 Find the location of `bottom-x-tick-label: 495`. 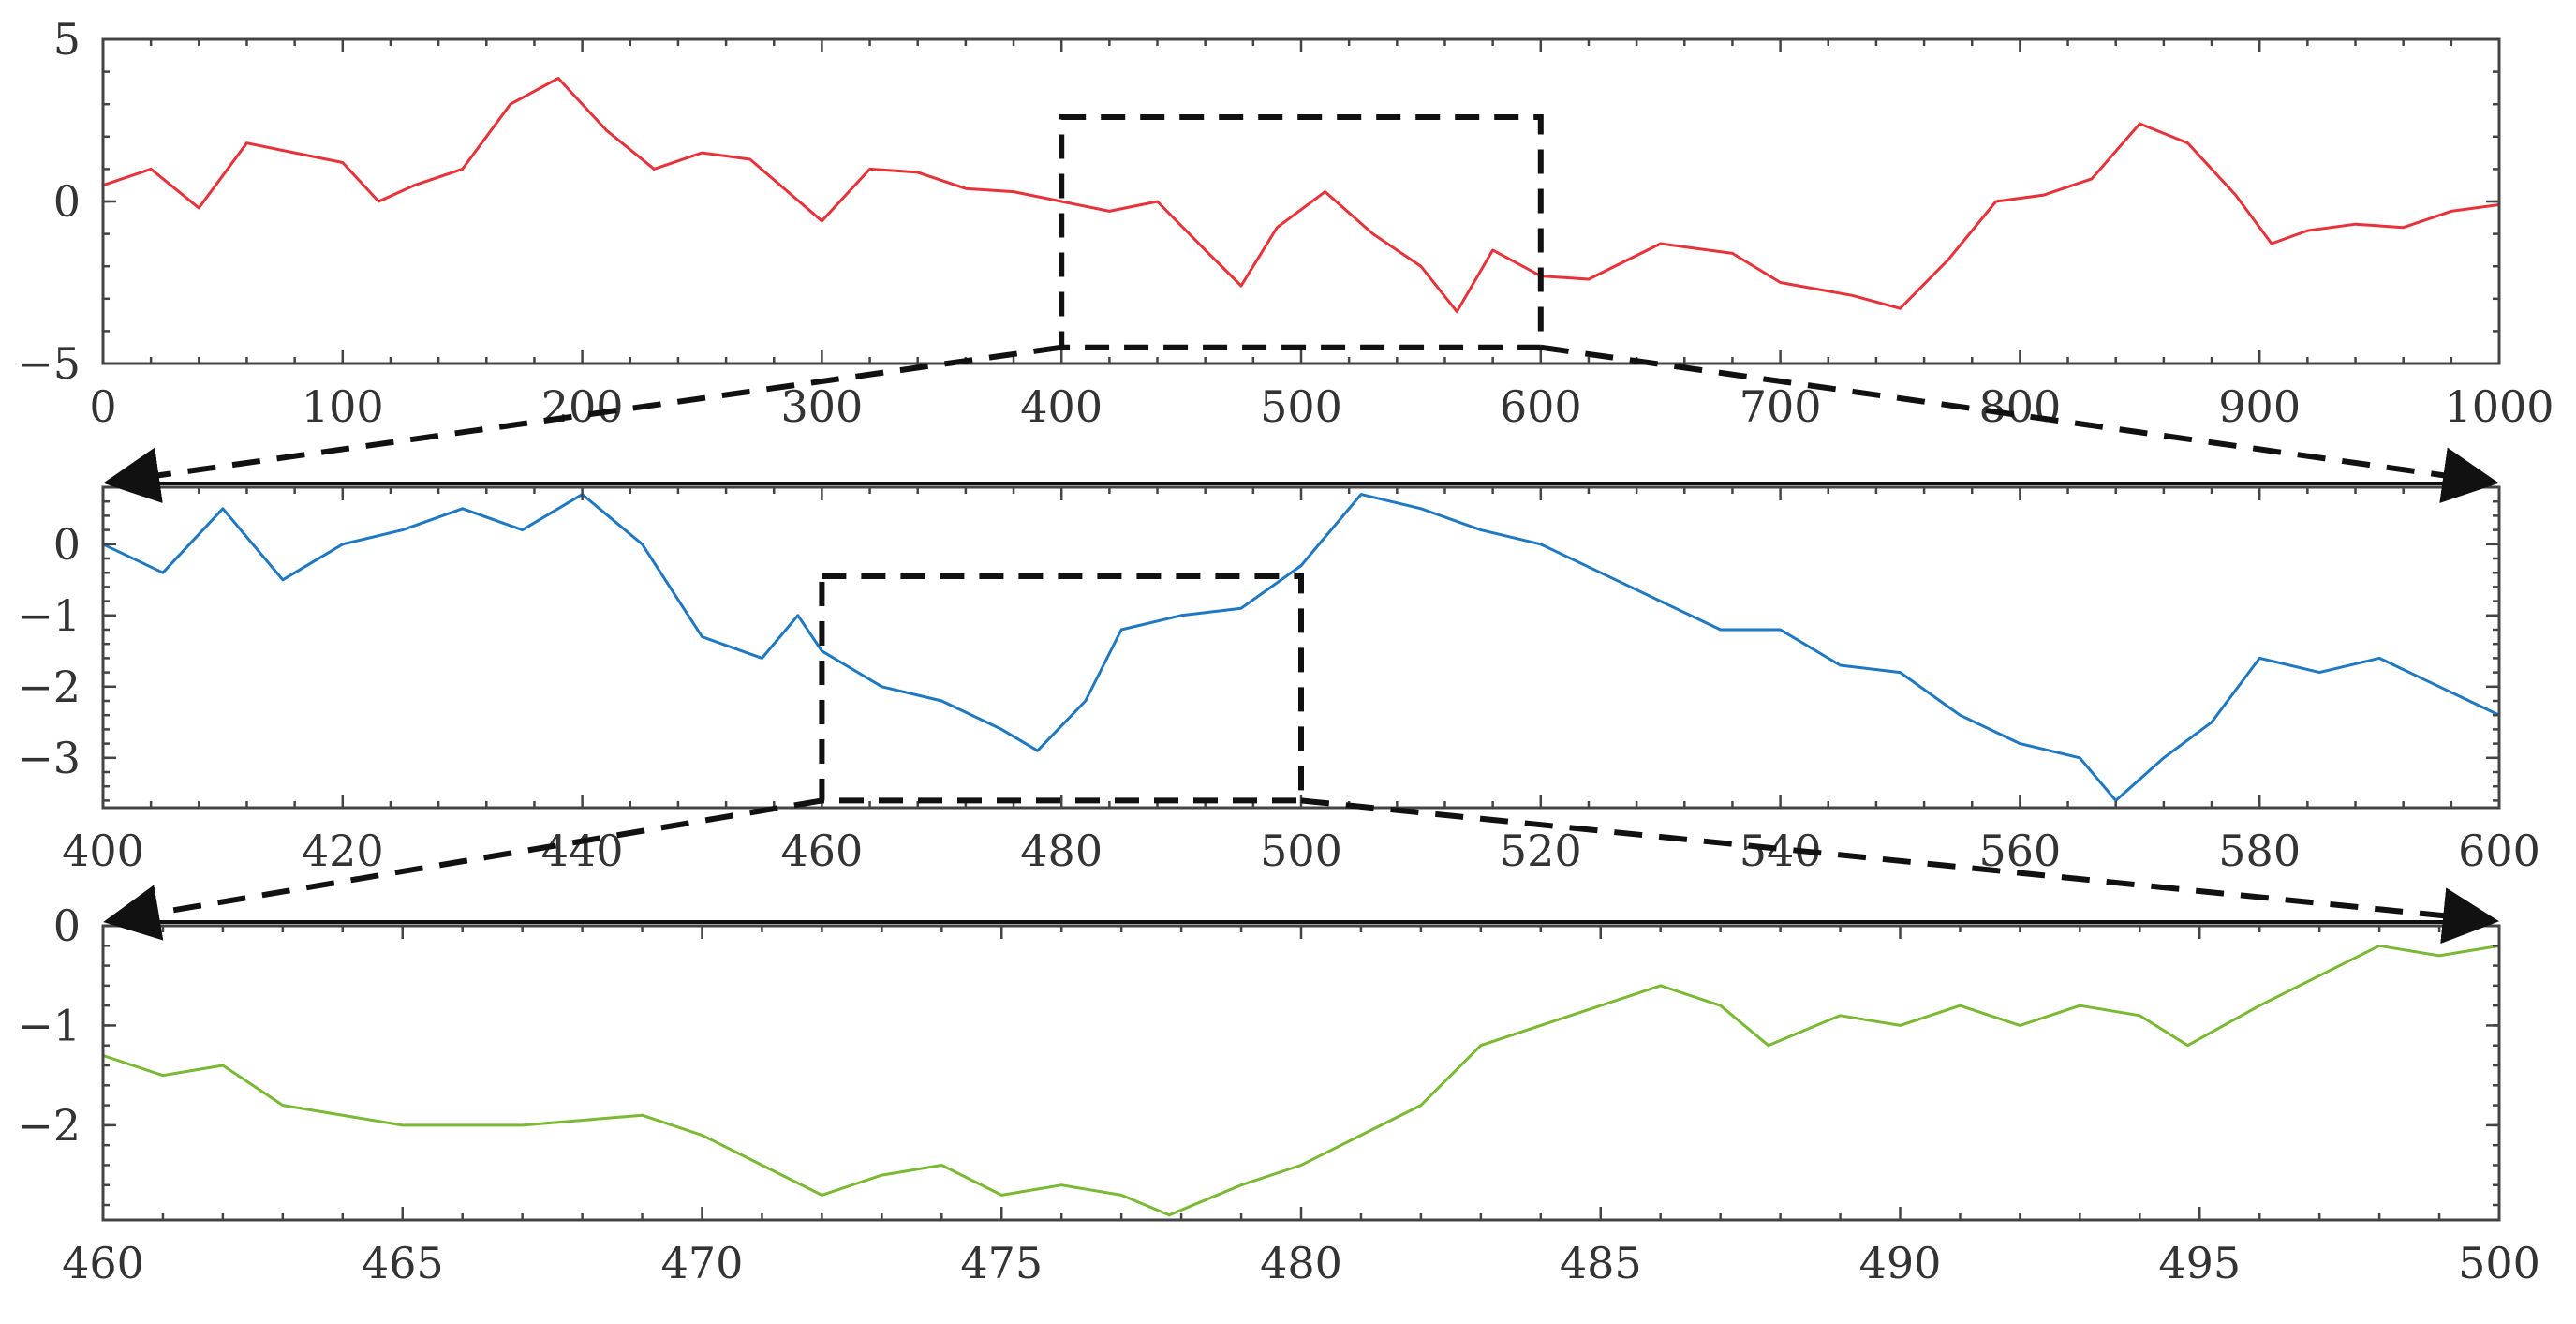

bottom-x-tick-label: 495 is located at coordinates (2199, 1263).